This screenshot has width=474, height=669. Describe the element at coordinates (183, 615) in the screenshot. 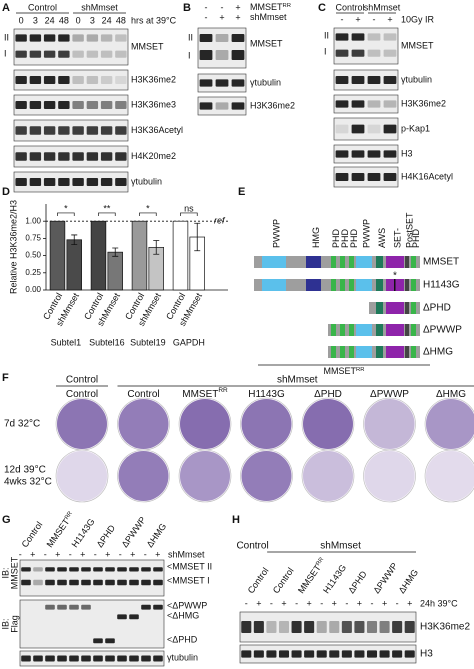

I see `label: <ΔHMG` at that location.